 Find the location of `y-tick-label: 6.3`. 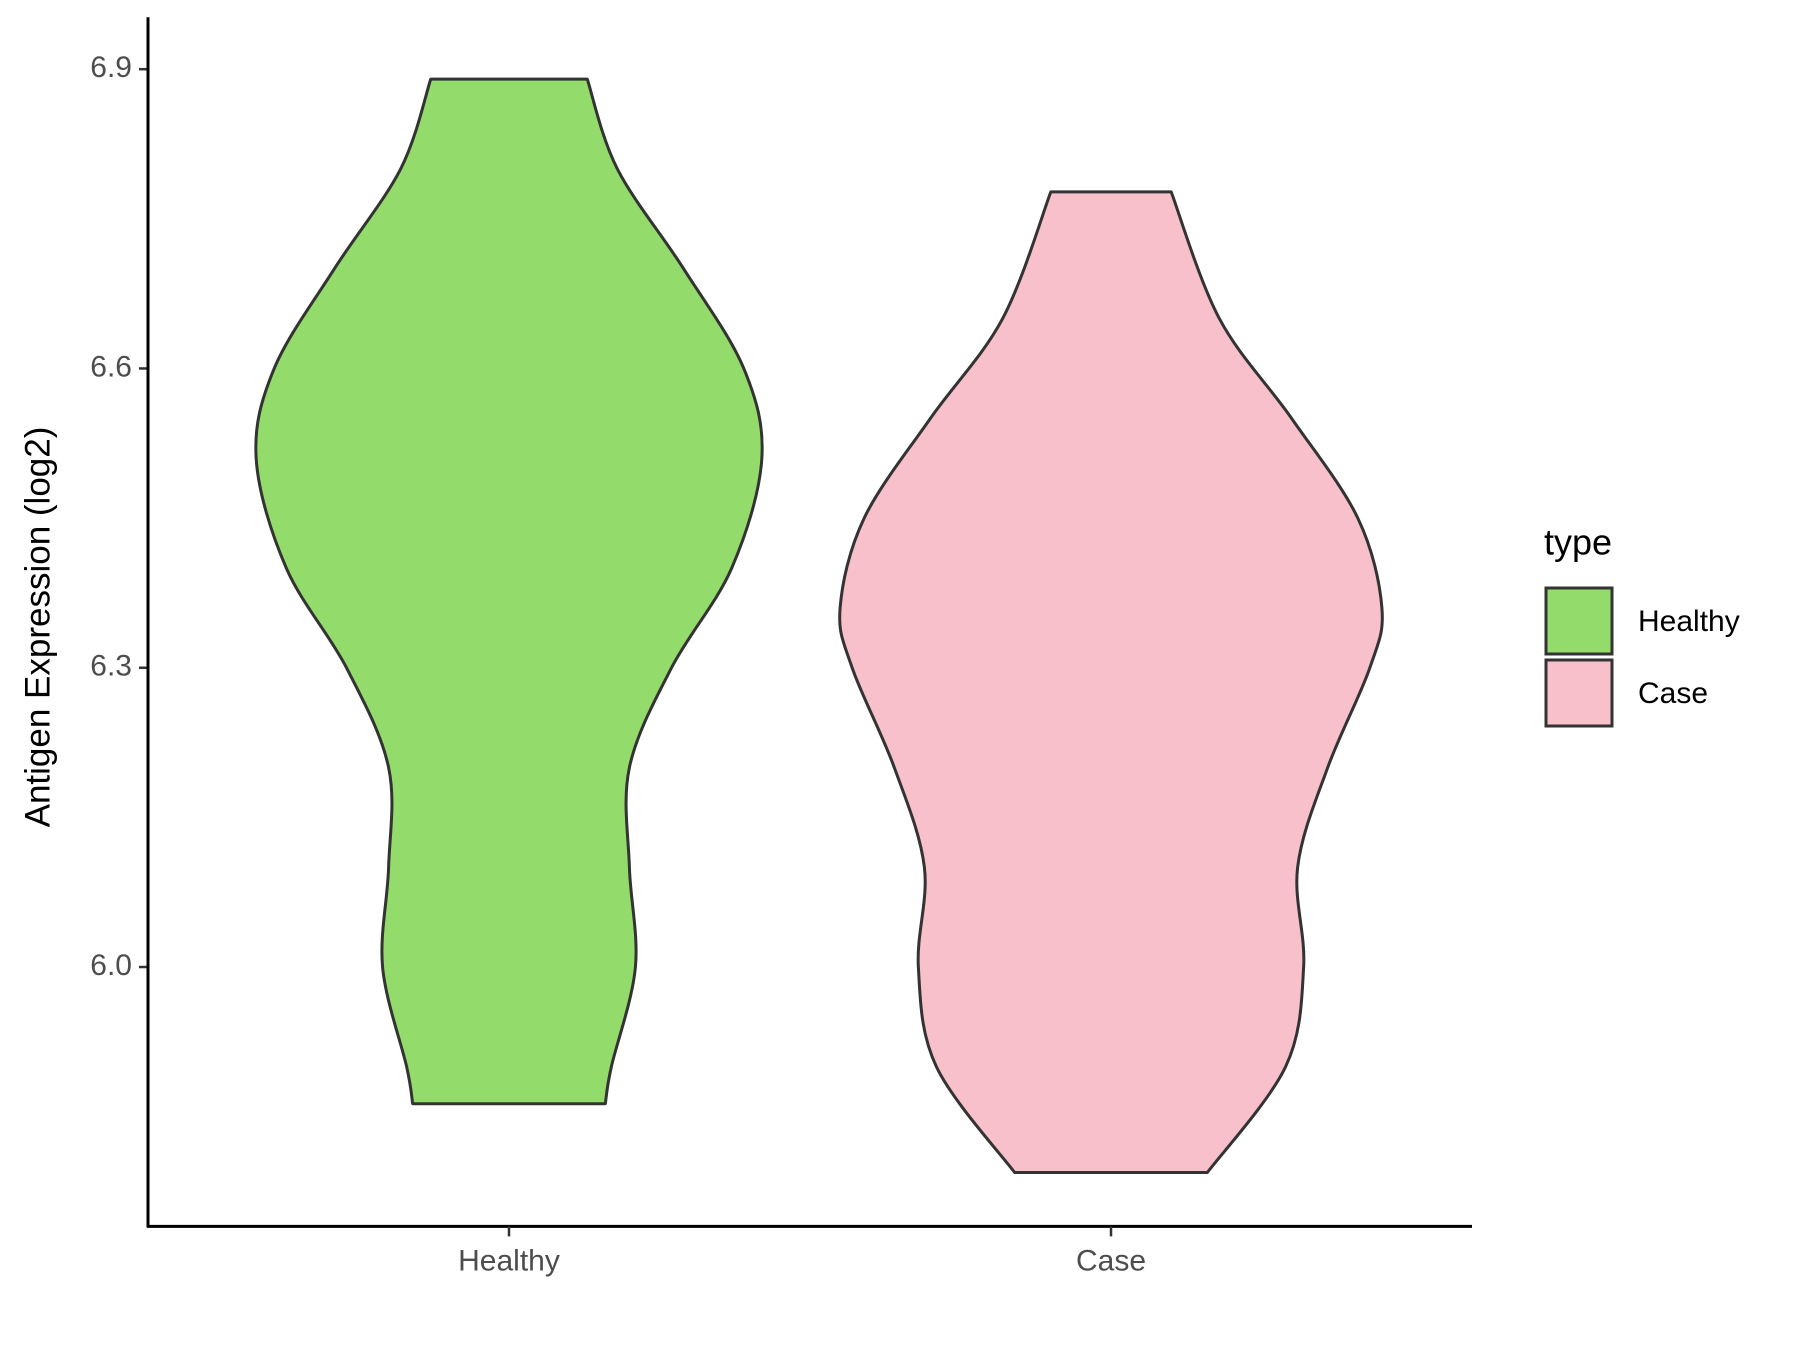

y-tick-label: 6.3 is located at coordinates (111, 666).